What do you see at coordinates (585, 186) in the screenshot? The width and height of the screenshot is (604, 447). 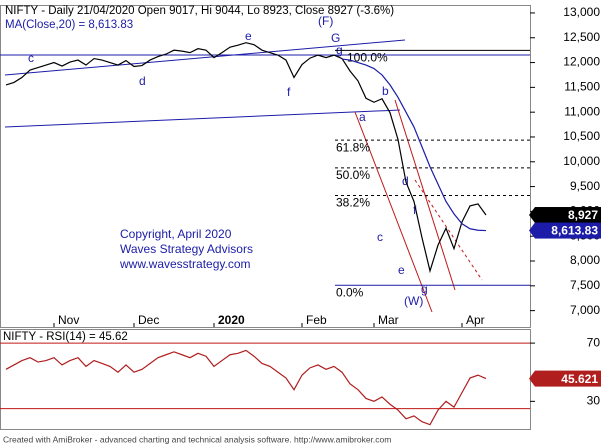 I see `y-tick-label: 9,500` at bounding box center [585, 186].